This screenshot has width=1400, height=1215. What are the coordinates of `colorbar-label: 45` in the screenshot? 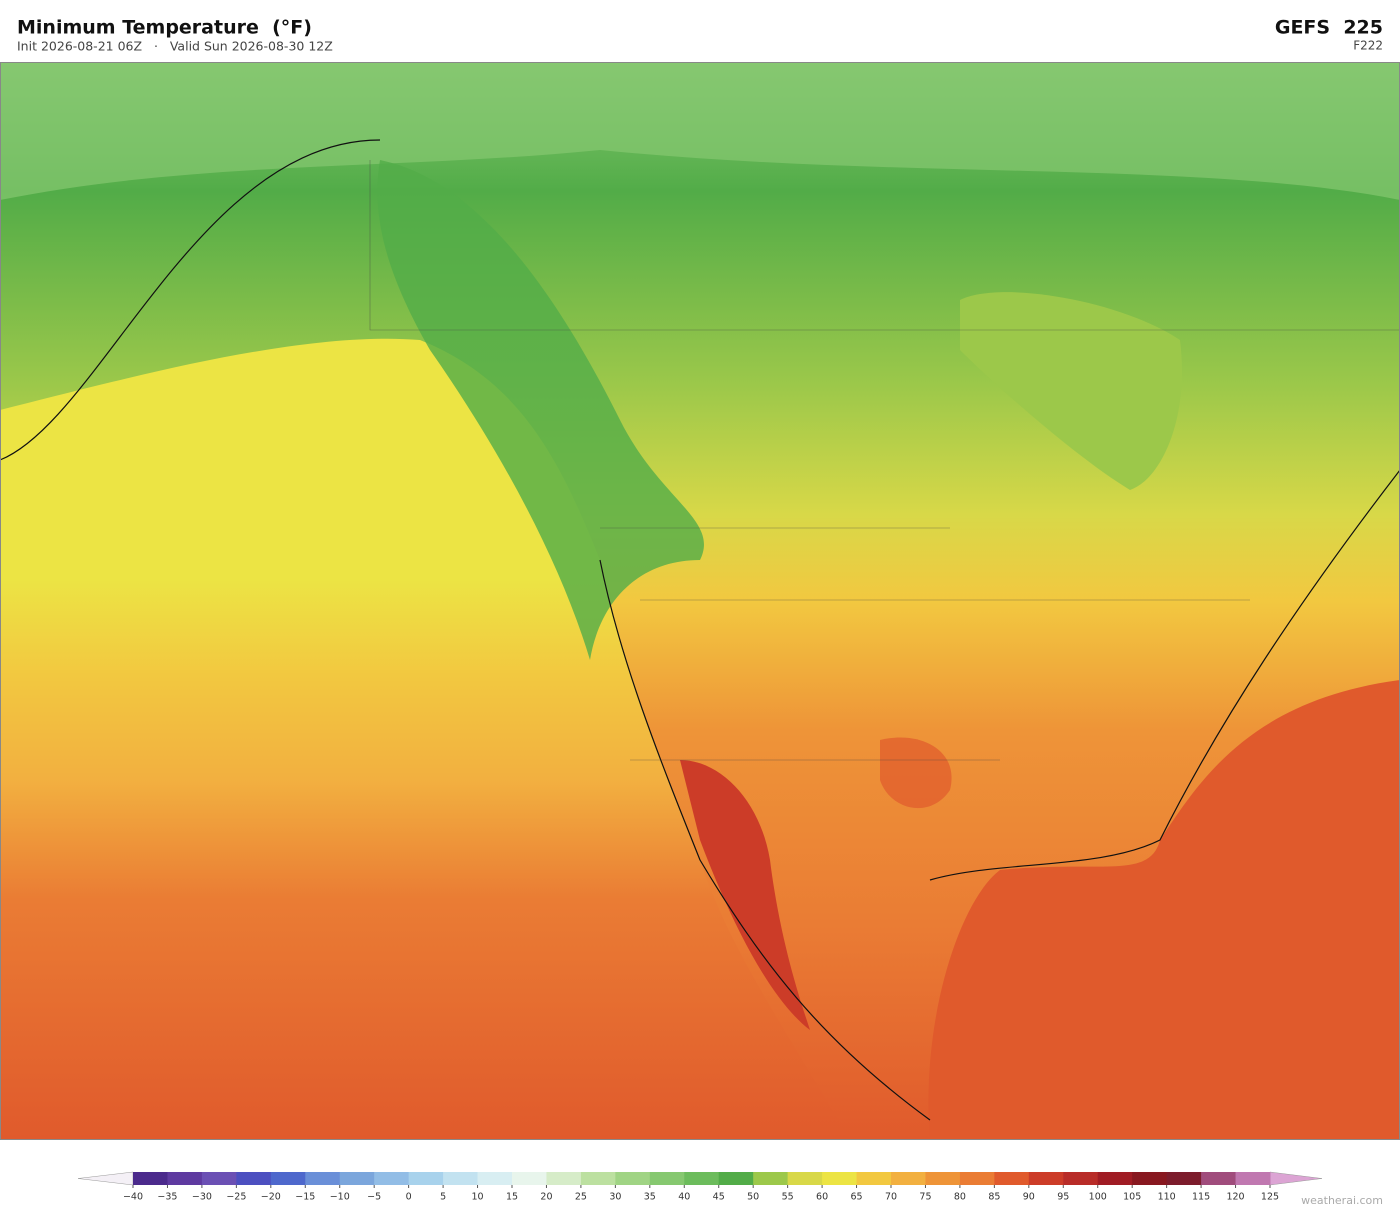 It's located at (719, 1197).